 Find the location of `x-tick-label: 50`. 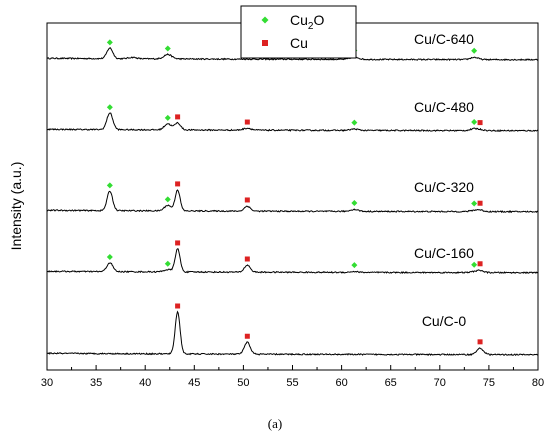

x-tick-label: 50 is located at coordinates (243, 383).